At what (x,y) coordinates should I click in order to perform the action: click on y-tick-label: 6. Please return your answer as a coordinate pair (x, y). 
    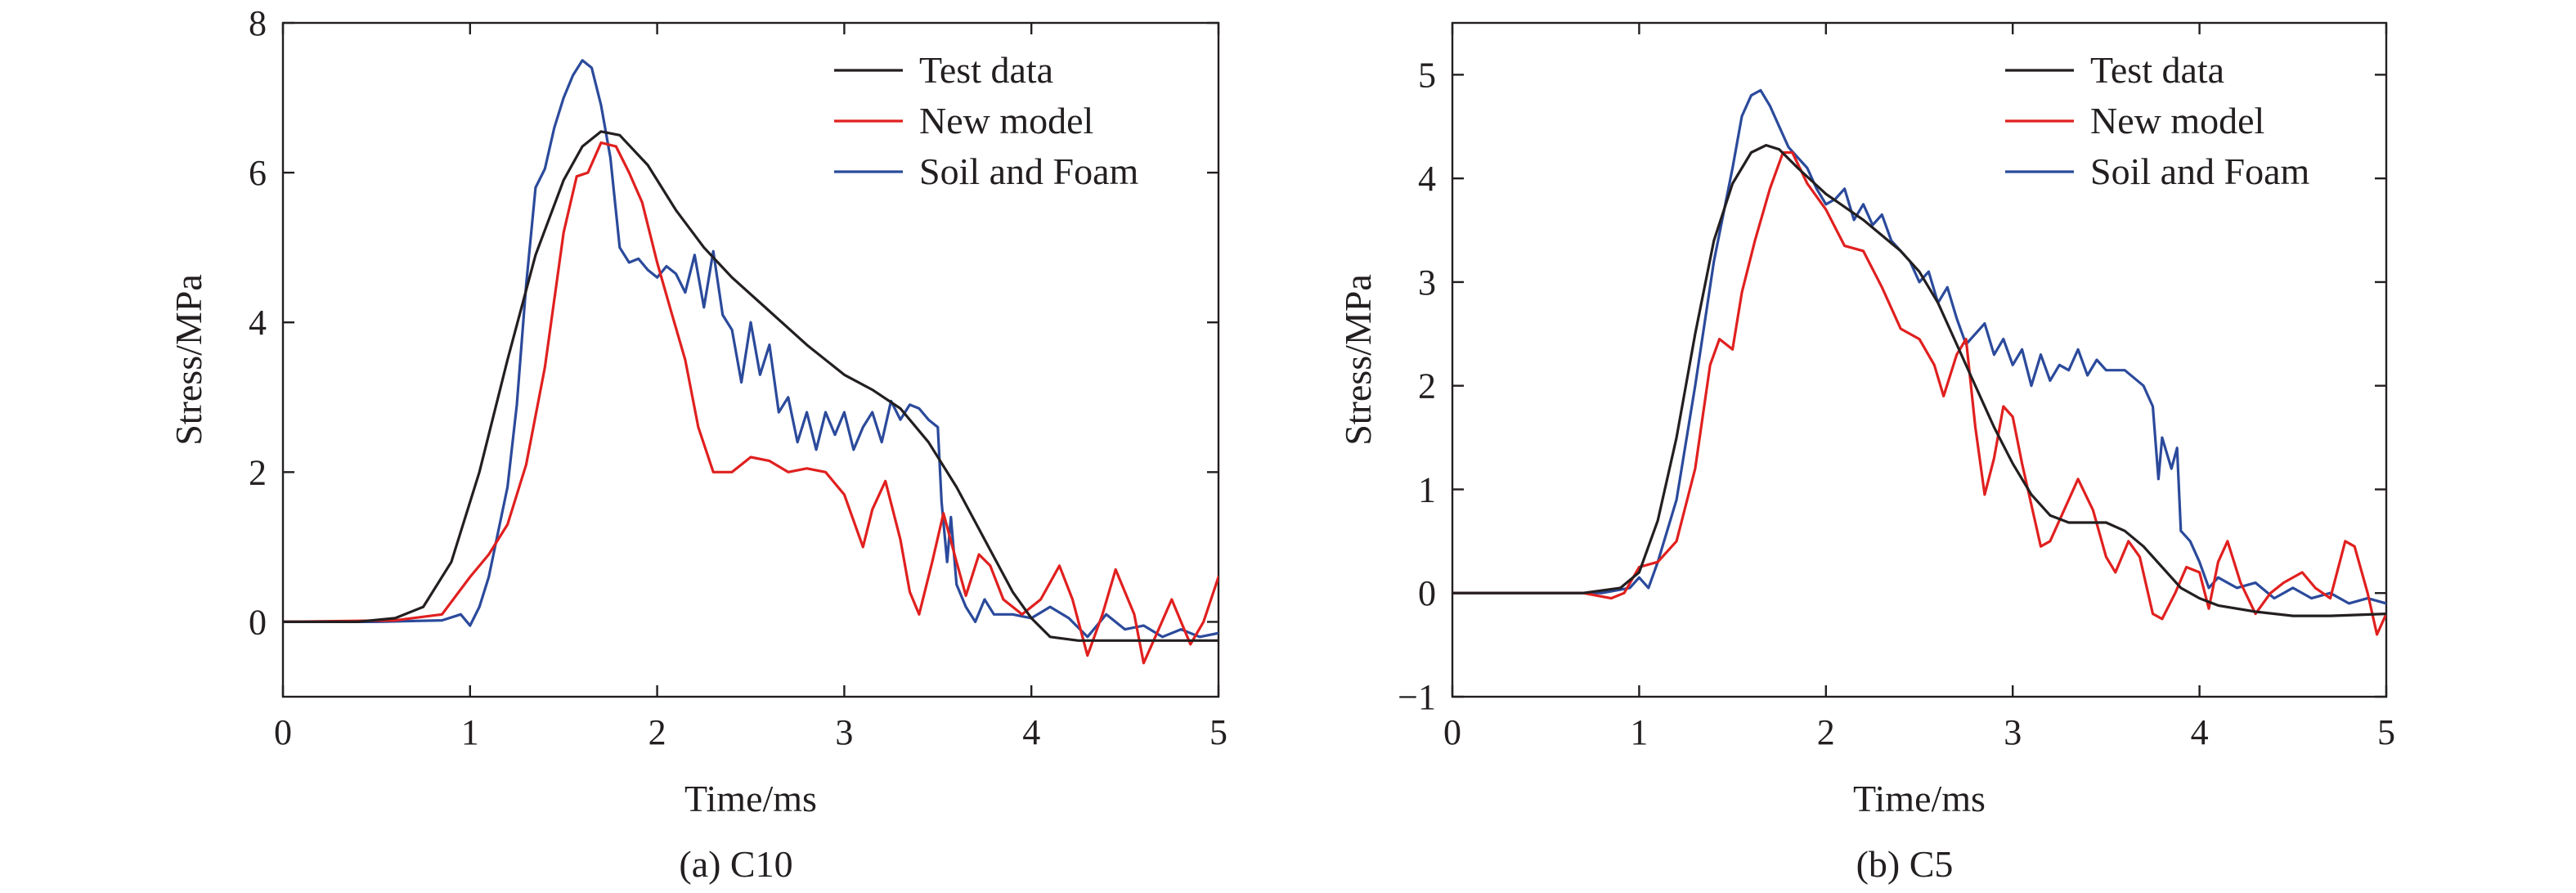
    Looking at the image, I should click on (258, 173).